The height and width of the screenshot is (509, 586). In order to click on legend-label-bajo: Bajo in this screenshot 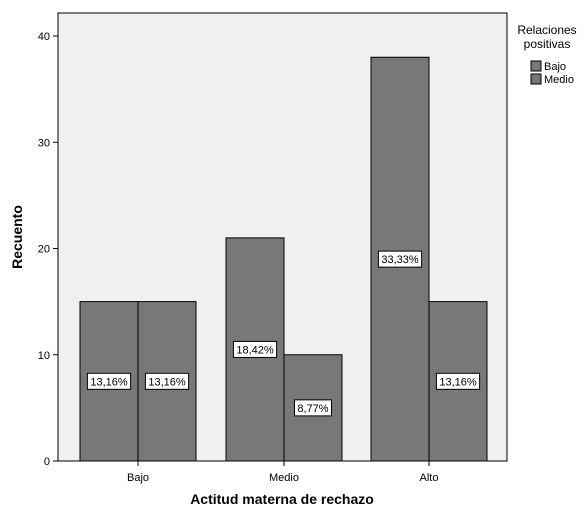, I will do `click(555, 67)`.